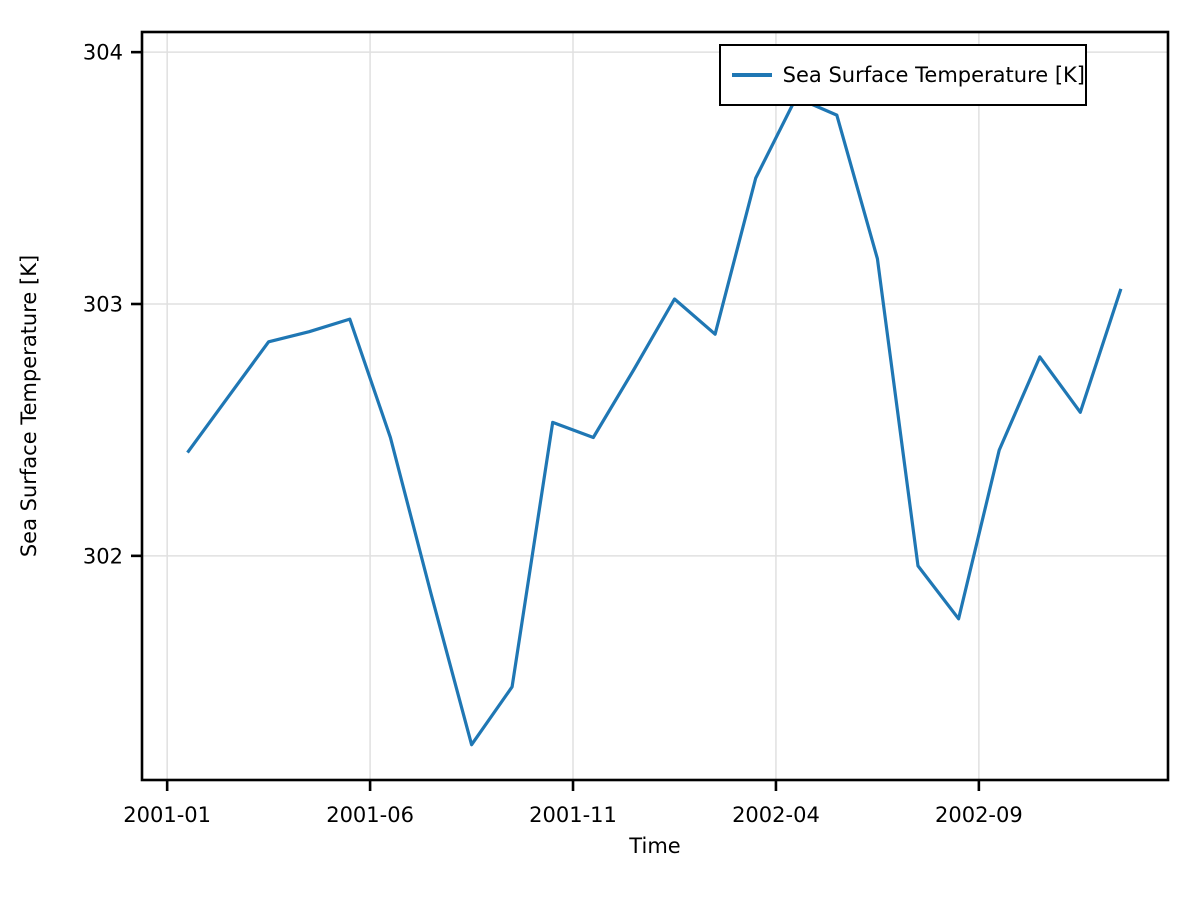 The image size is (1200, 900). I want to click on x-tick-label: 2002-04, so click(776, 815).